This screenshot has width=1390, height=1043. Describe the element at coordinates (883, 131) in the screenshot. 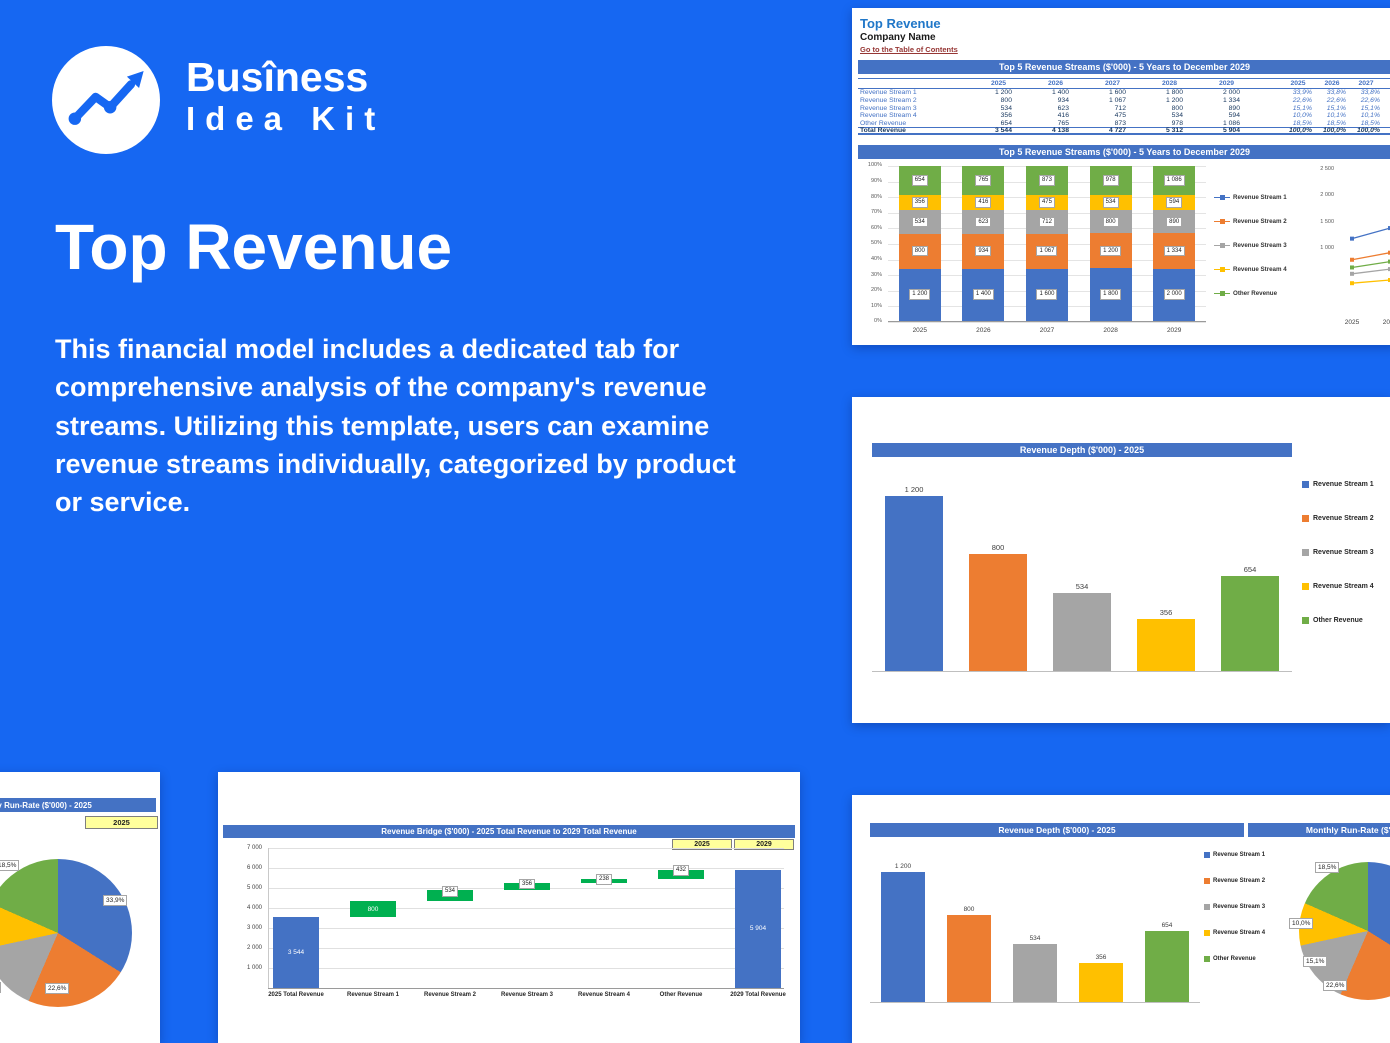

I see `row-label: Total Revenue` at that location.